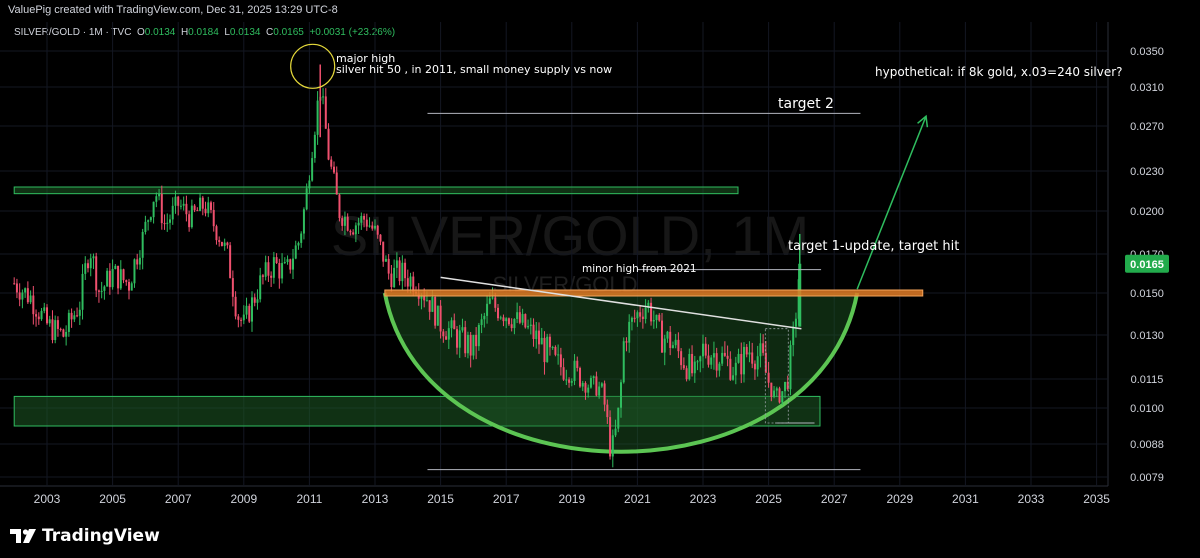 The width and height of the screenshot is (1200, 558). Describe the element at coordinates (654, 293) in the screenshot. I see `resistance-band` at that location.